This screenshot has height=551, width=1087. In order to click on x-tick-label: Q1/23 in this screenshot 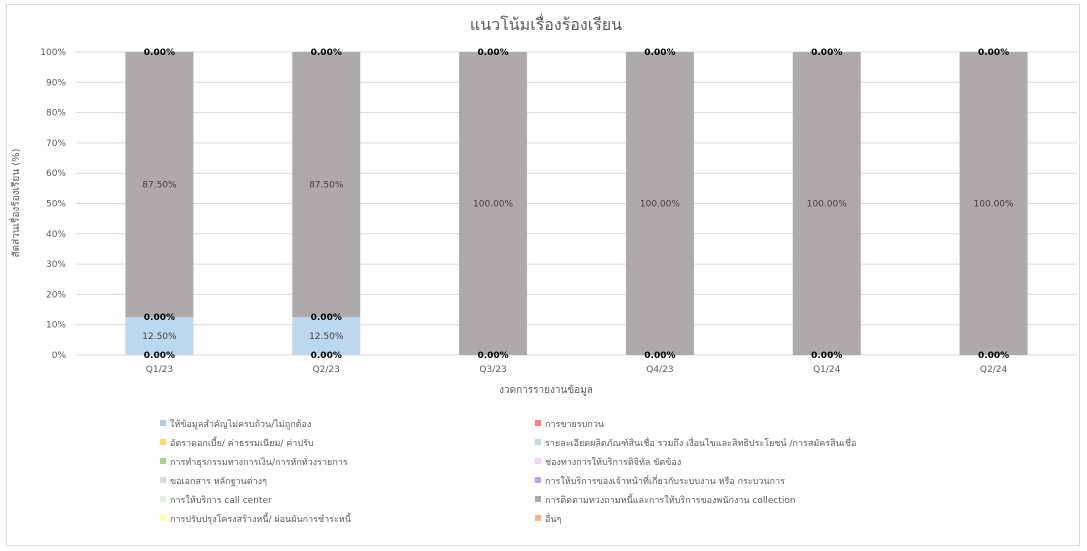, I will do `click(159, 370)`.